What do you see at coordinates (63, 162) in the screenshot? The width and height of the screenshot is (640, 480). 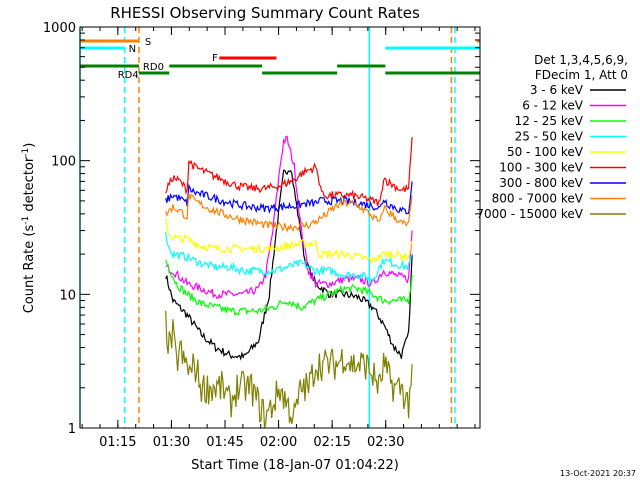 I see `y-tick-label-2: 100` at bounding box center [63, 162].